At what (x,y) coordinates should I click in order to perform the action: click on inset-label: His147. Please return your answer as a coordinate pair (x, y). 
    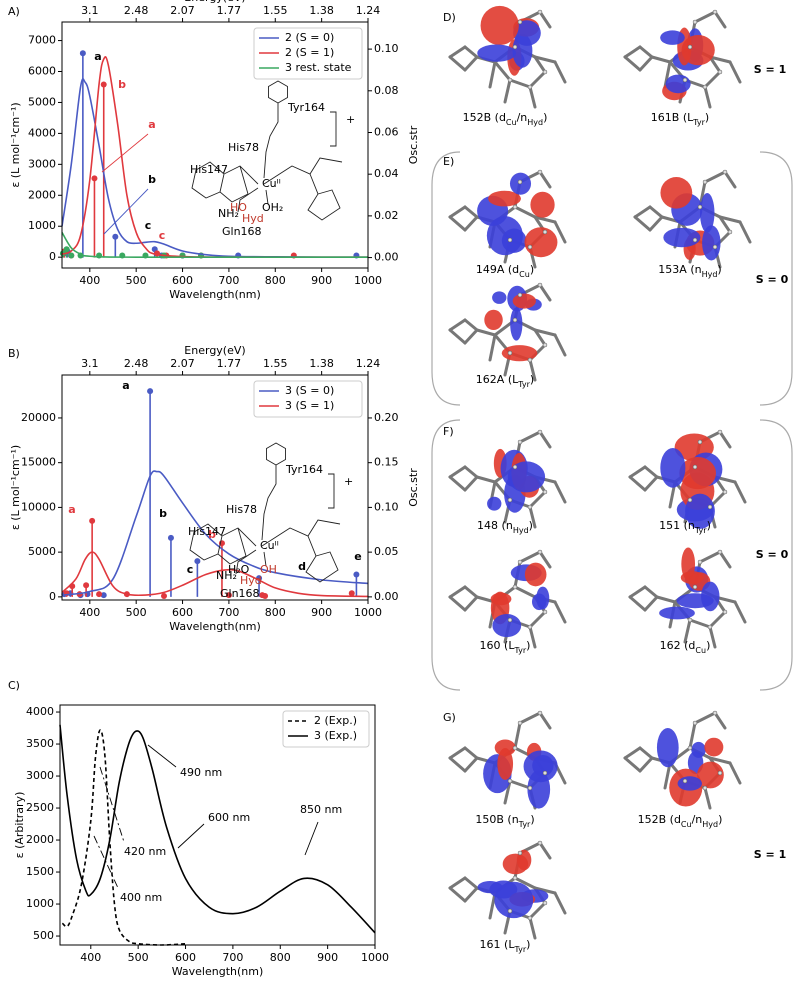
    Looking at the image, I should click on (207, 531).